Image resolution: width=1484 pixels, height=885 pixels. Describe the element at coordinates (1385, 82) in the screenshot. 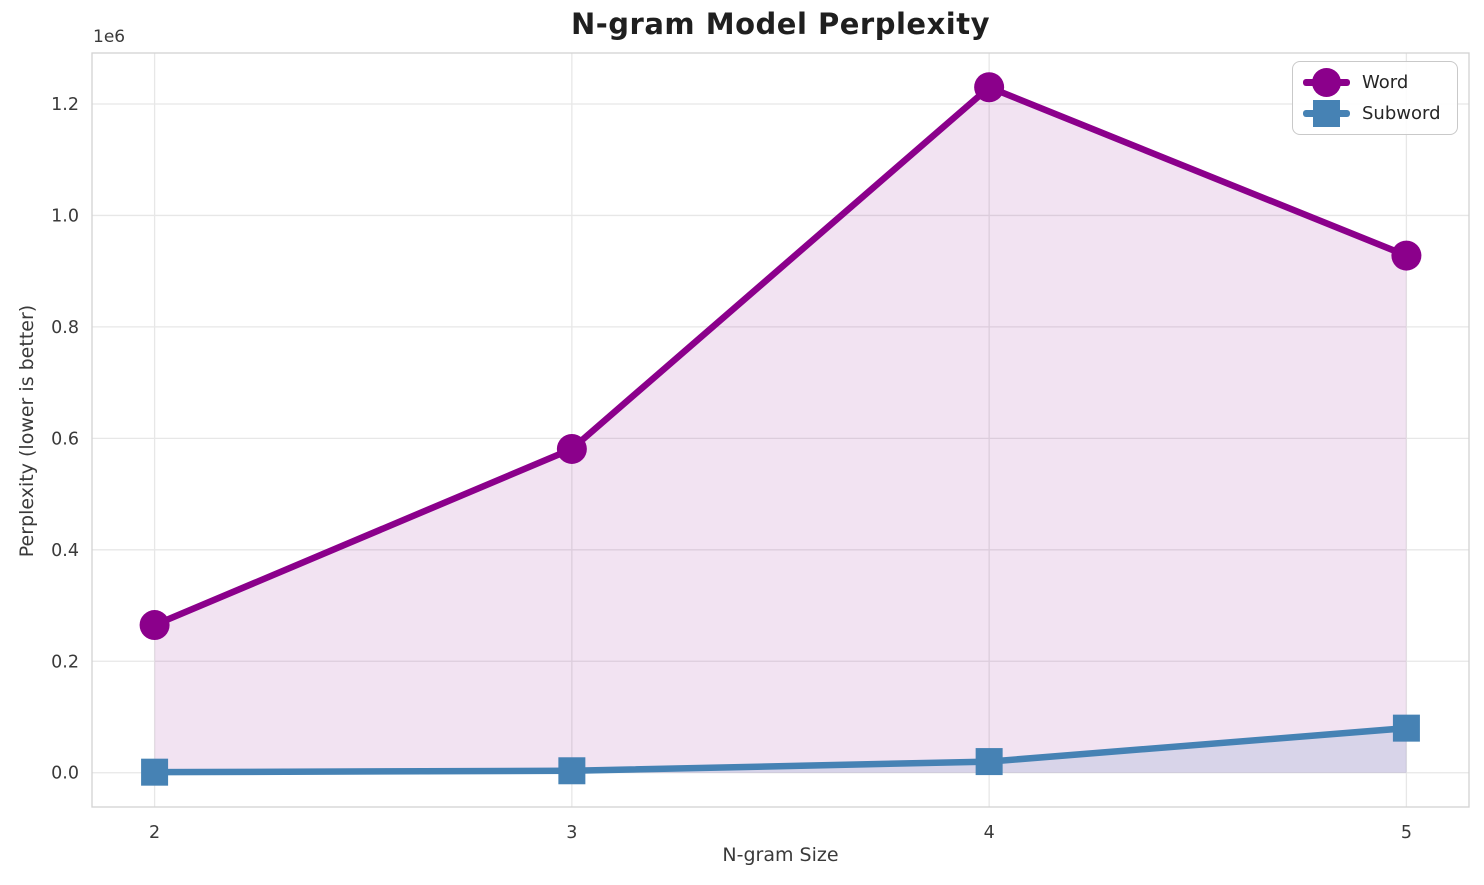

I see `legend-label: Word` at that location.